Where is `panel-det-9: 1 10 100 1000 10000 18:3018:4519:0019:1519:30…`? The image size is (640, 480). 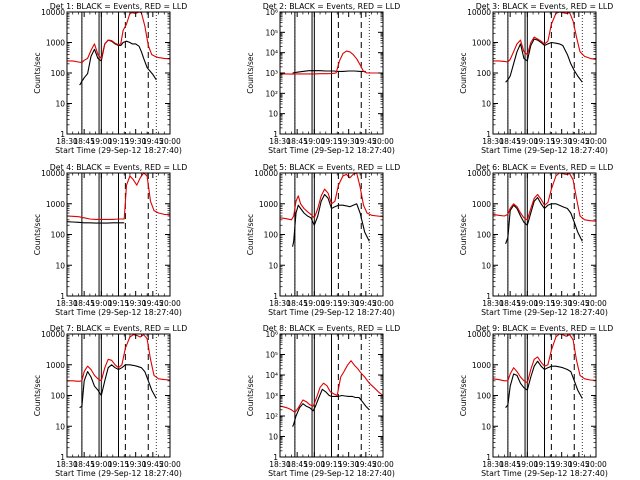
panel-det-9: 1 10 100 1000 10000 18:3018:4519:0019:1519:30… is located at coordinates (536, 401).